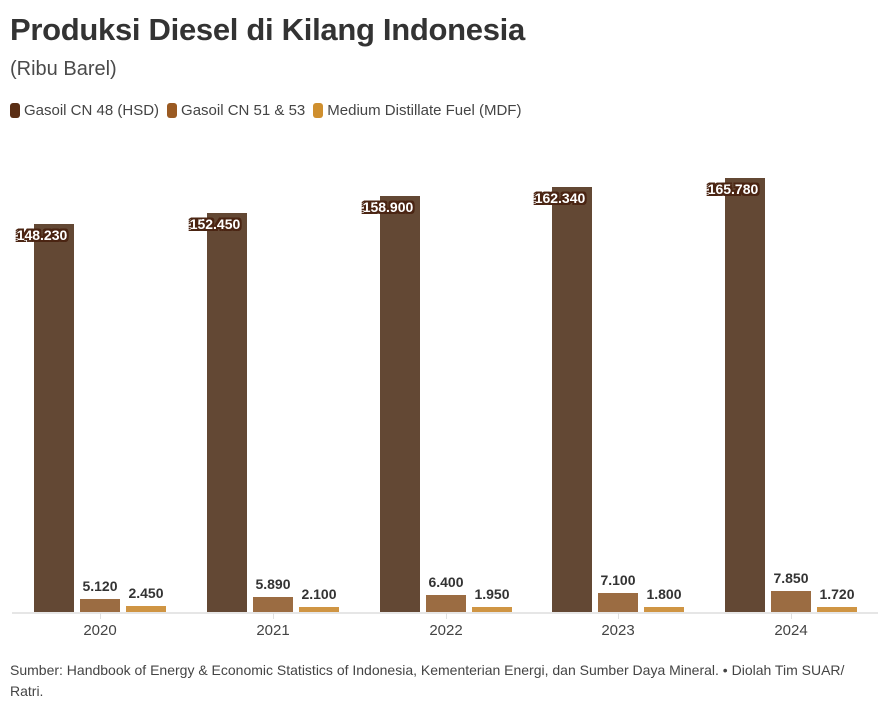 Image resolution: width=889 pixels, height=705 pixels. What do you see at coordinates (267, 29) in the screenshot?
I see `chart-title: Produksi Diesel di Kilang Indonesia` at bounding box center [267, 29].